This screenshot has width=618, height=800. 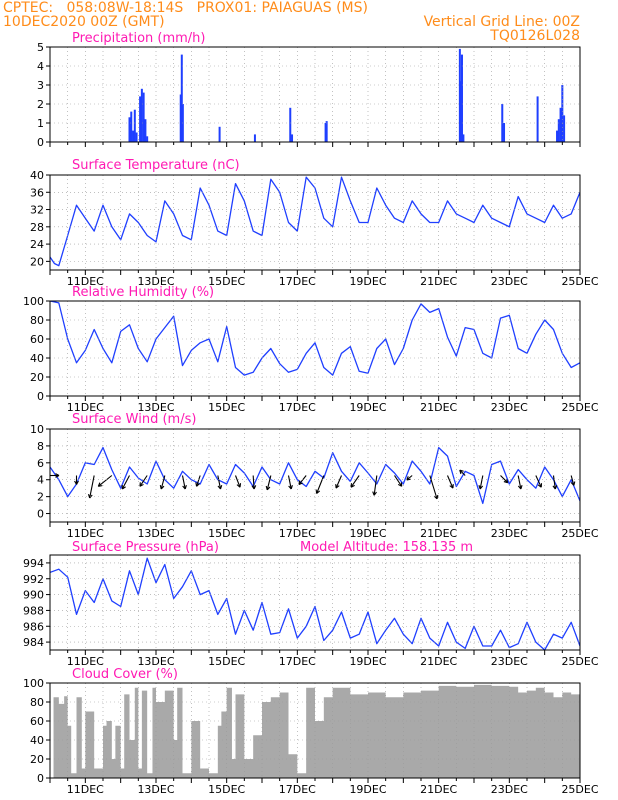 I want to click on y-tick-label: 990, so click(x=33, y=595).